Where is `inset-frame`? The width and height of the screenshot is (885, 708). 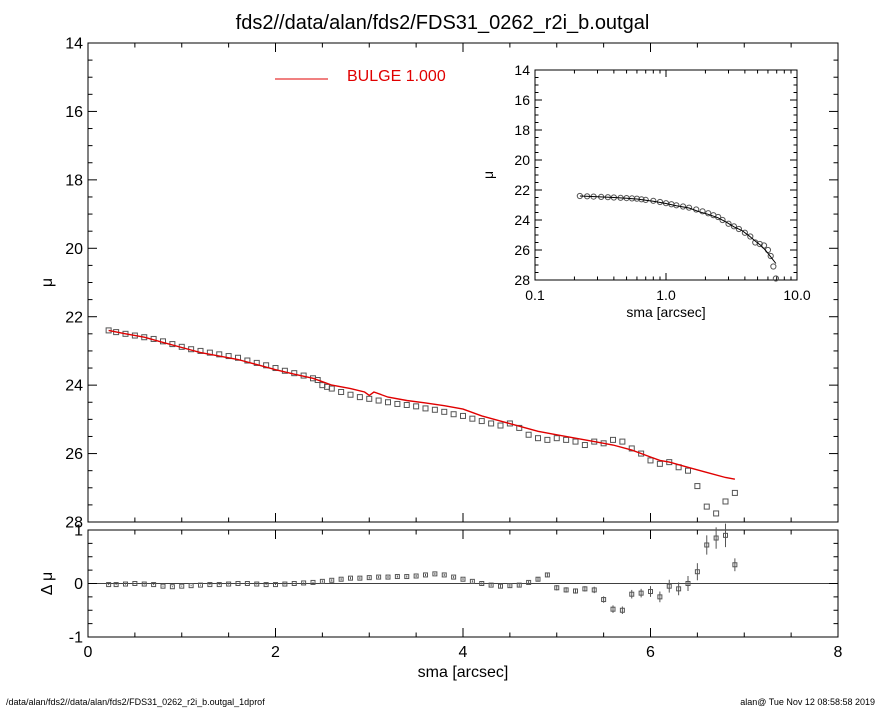
inset-frame is located at coordinates (666, 175).